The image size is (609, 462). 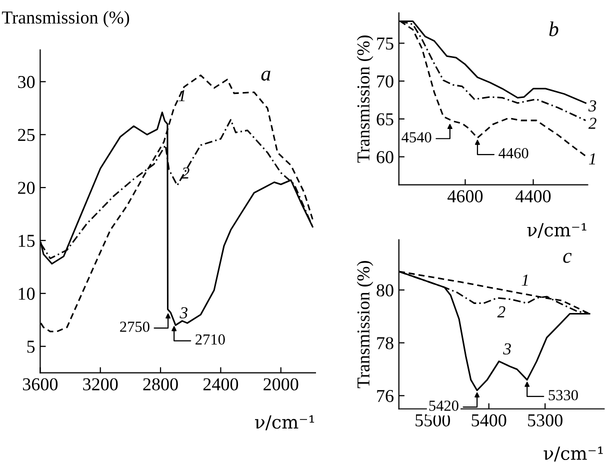 I want to click on y-tick-label: 65, so click(x=385, y=119).